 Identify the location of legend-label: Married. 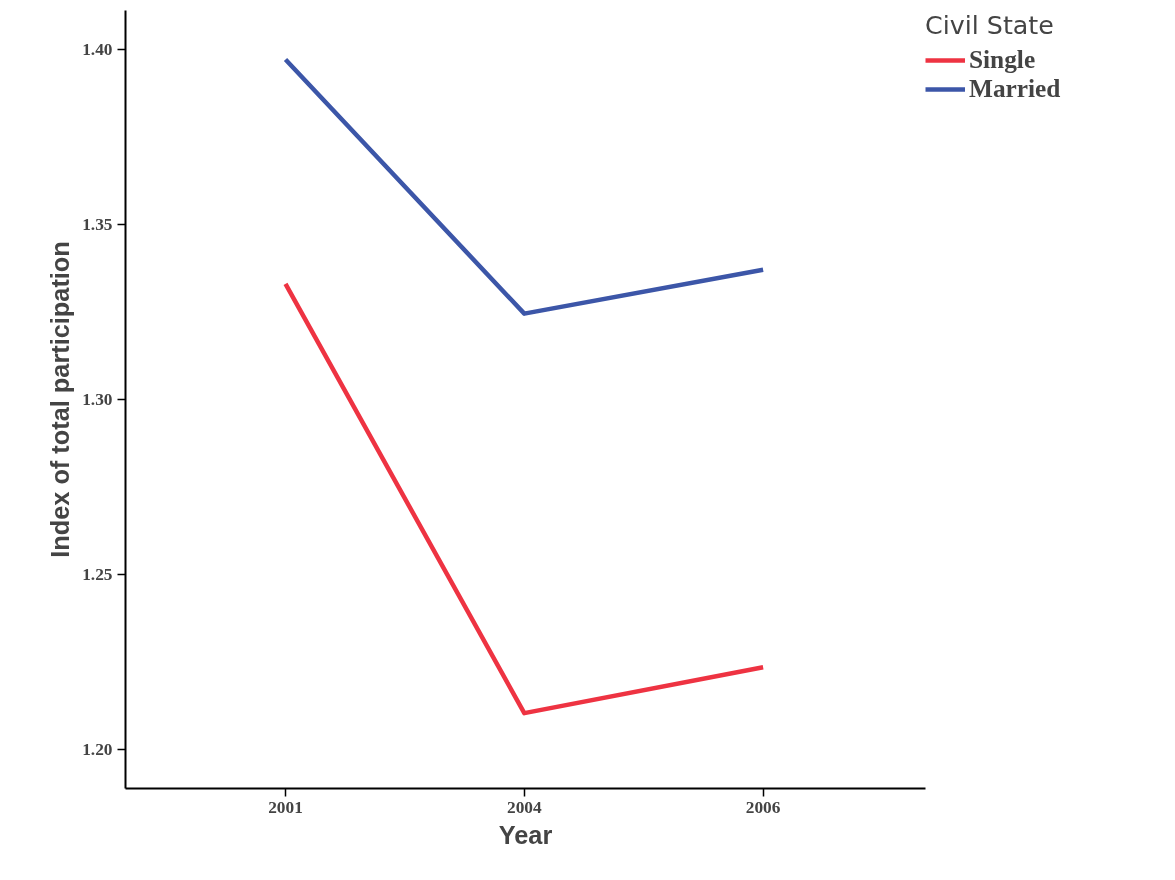
(1015, 88).